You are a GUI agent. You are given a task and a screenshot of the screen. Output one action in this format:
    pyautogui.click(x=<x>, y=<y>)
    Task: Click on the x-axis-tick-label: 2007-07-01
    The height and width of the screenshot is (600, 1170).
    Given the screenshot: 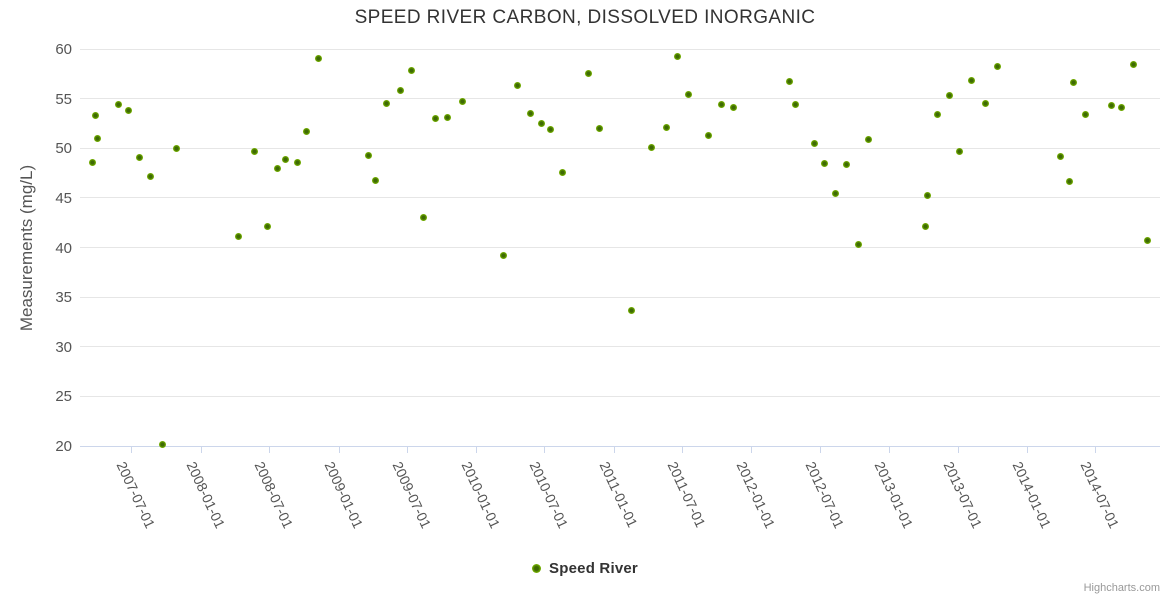 What is the action you would take?
    pyautogui.click(x=136, y=495)
    